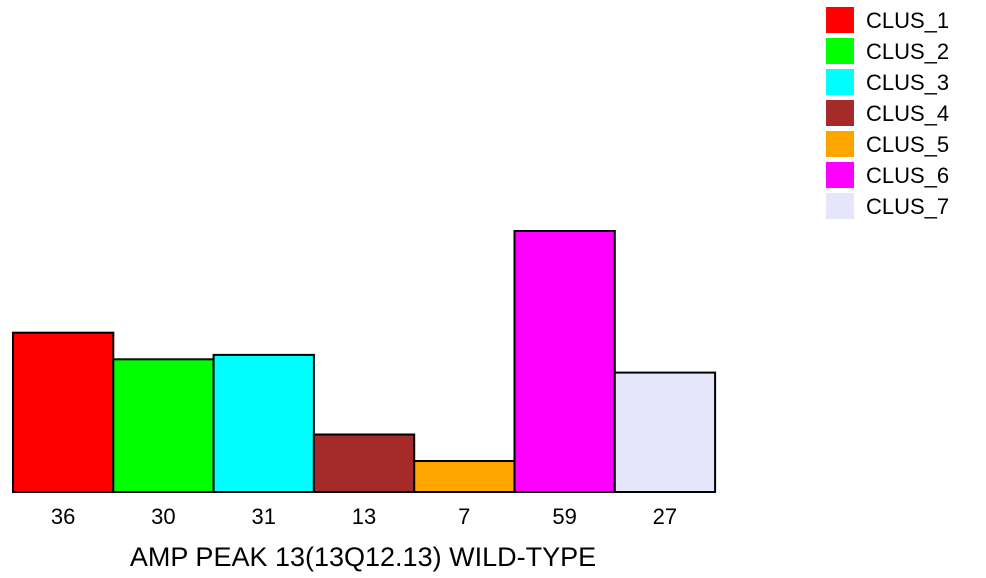 Image resolution: width=986 pixels, height=578 pixels. I want to click on legend-label: CLUS_7, so click(907, 206).